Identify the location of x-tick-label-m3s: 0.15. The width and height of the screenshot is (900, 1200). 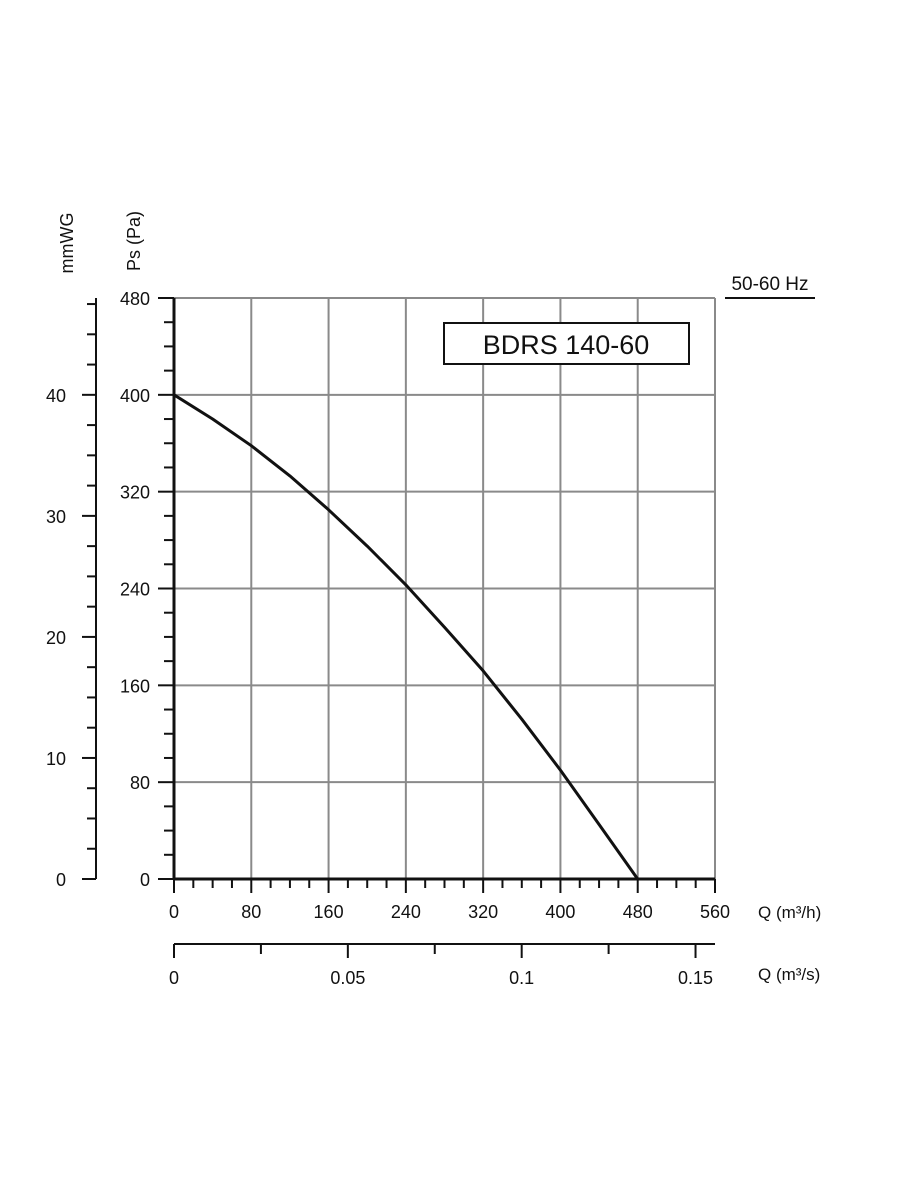
(695, 978).